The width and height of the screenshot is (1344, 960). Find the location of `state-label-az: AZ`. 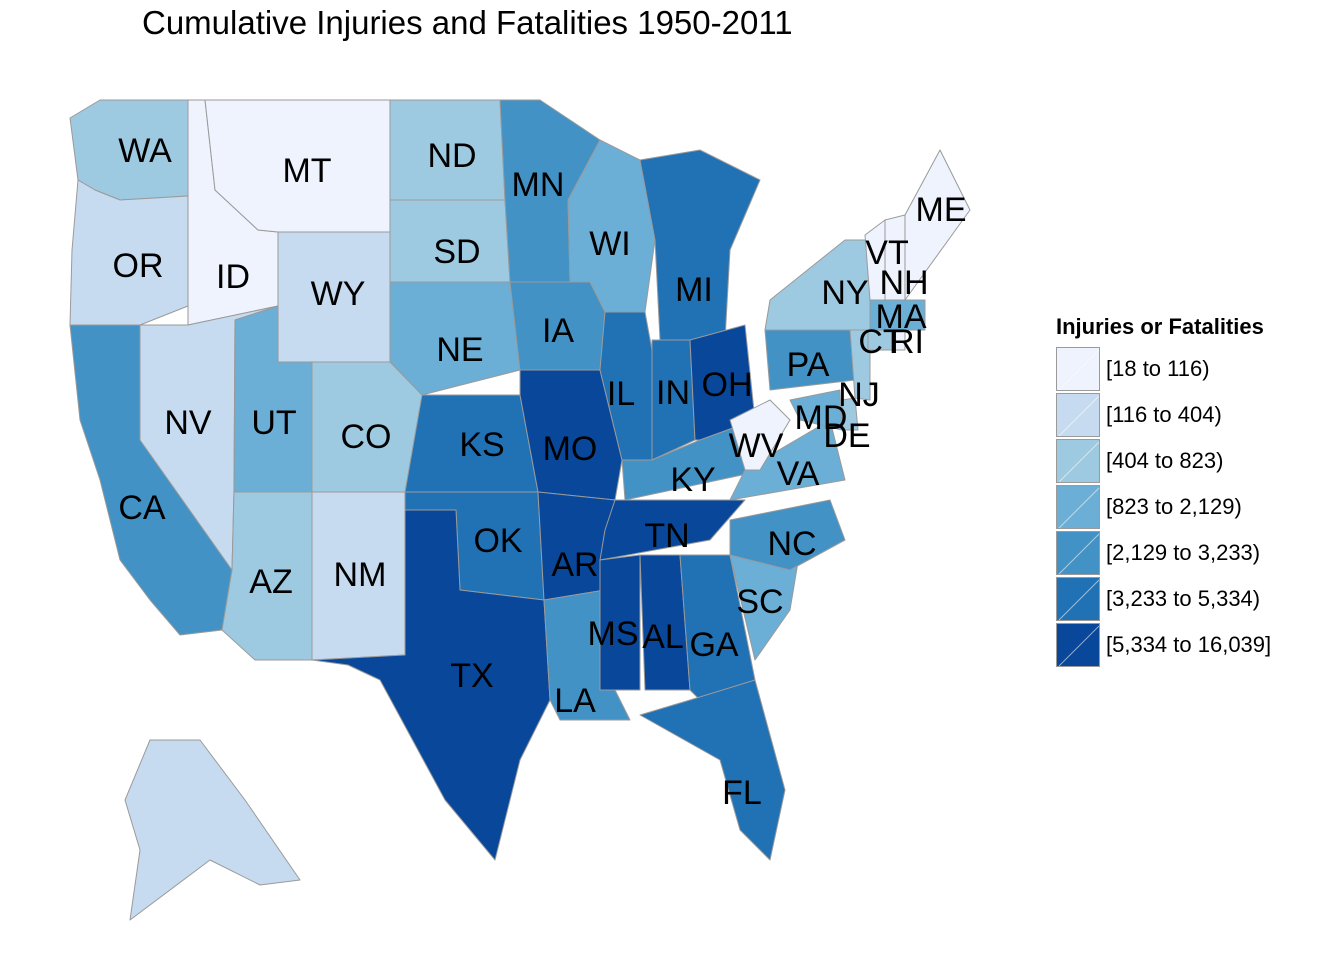

state-label-az: AZ is located at coordinates (270, 582).